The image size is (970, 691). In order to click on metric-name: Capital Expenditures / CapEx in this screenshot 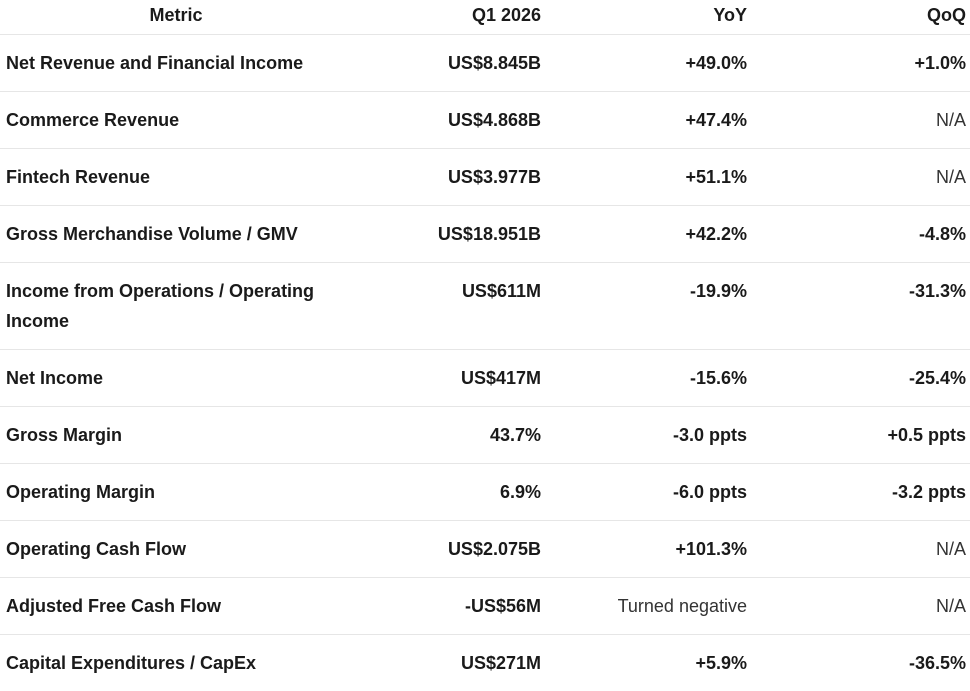, I will do `click(175, 663)`.